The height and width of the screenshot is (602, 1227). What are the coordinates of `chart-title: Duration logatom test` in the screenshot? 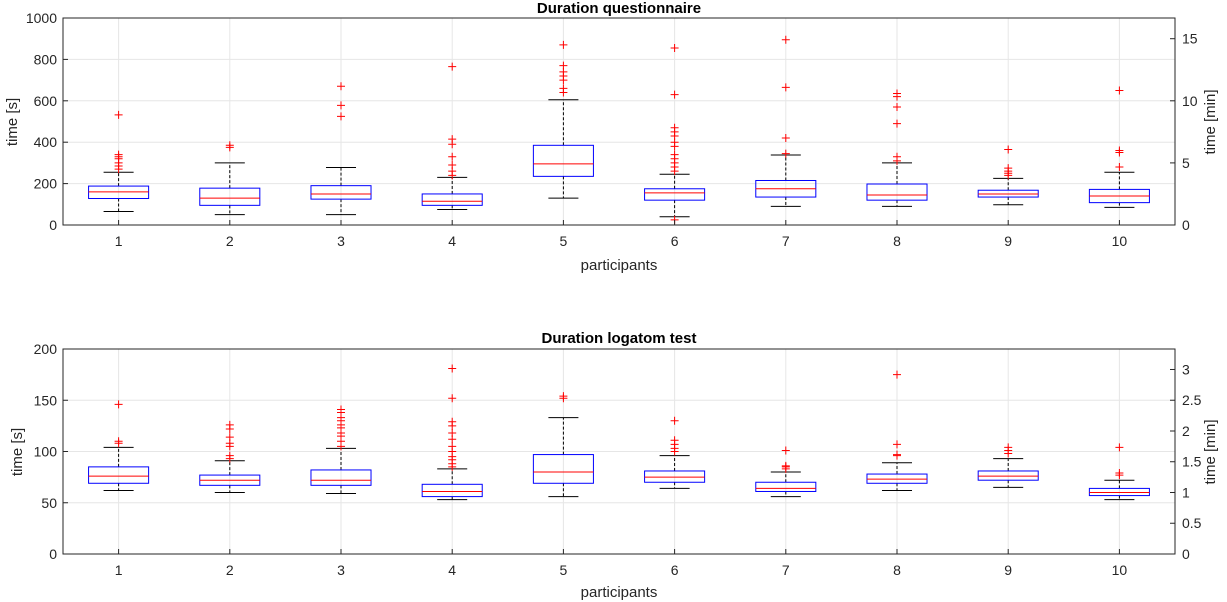 It's located at (618, 338).